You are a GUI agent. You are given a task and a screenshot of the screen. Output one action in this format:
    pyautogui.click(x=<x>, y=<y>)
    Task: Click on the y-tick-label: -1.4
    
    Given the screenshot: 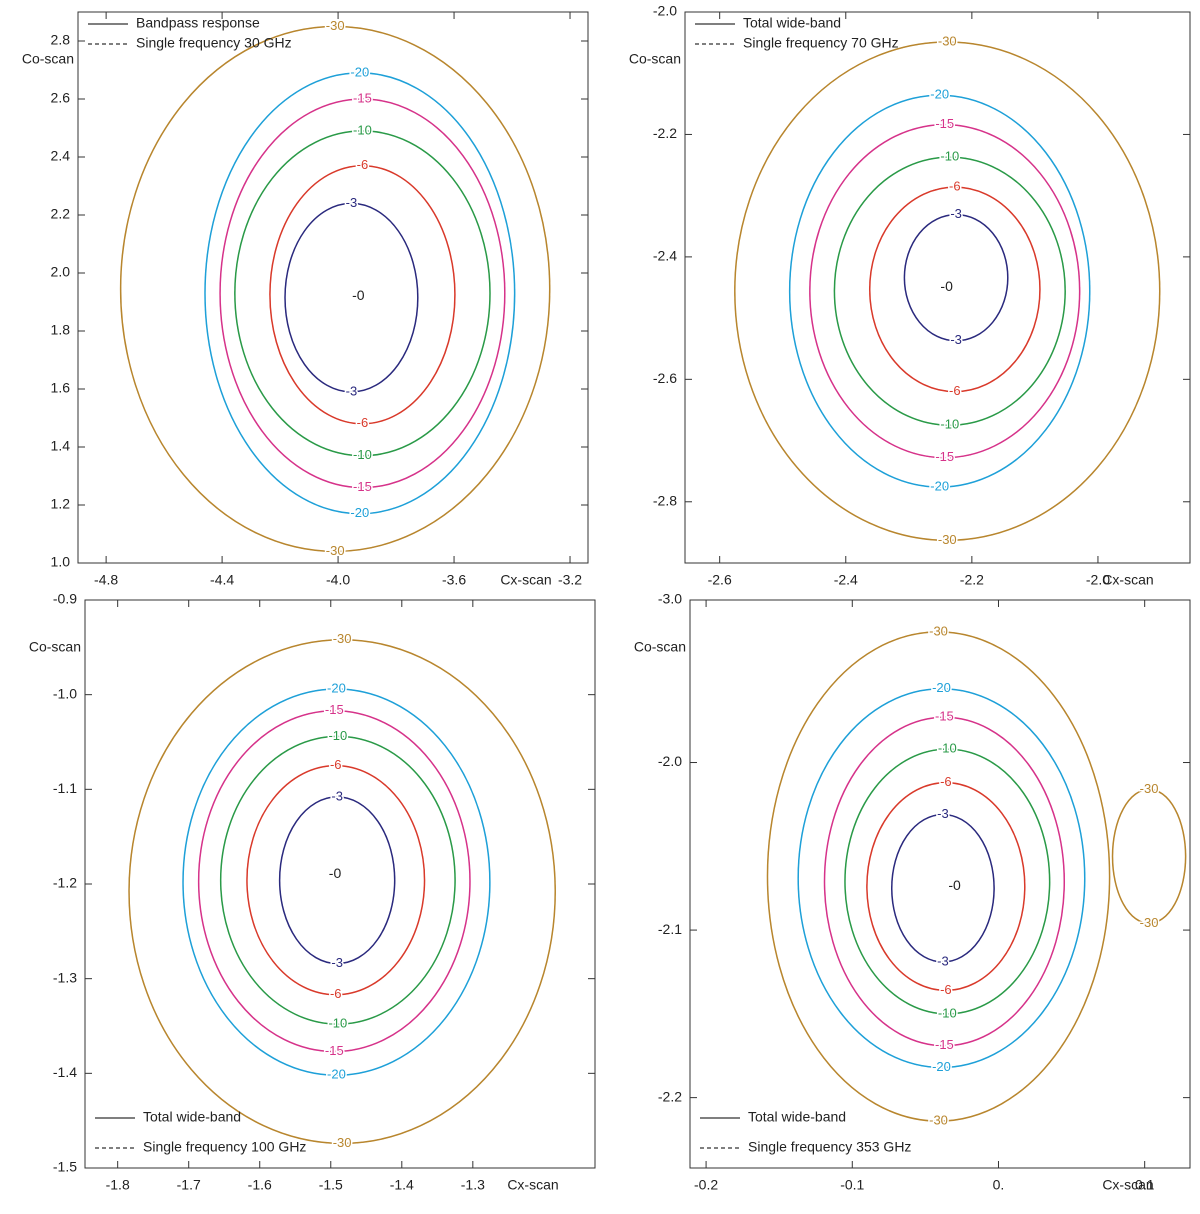 What is the action you would take?
    pyautogui.click(x=65, y=1072)
    